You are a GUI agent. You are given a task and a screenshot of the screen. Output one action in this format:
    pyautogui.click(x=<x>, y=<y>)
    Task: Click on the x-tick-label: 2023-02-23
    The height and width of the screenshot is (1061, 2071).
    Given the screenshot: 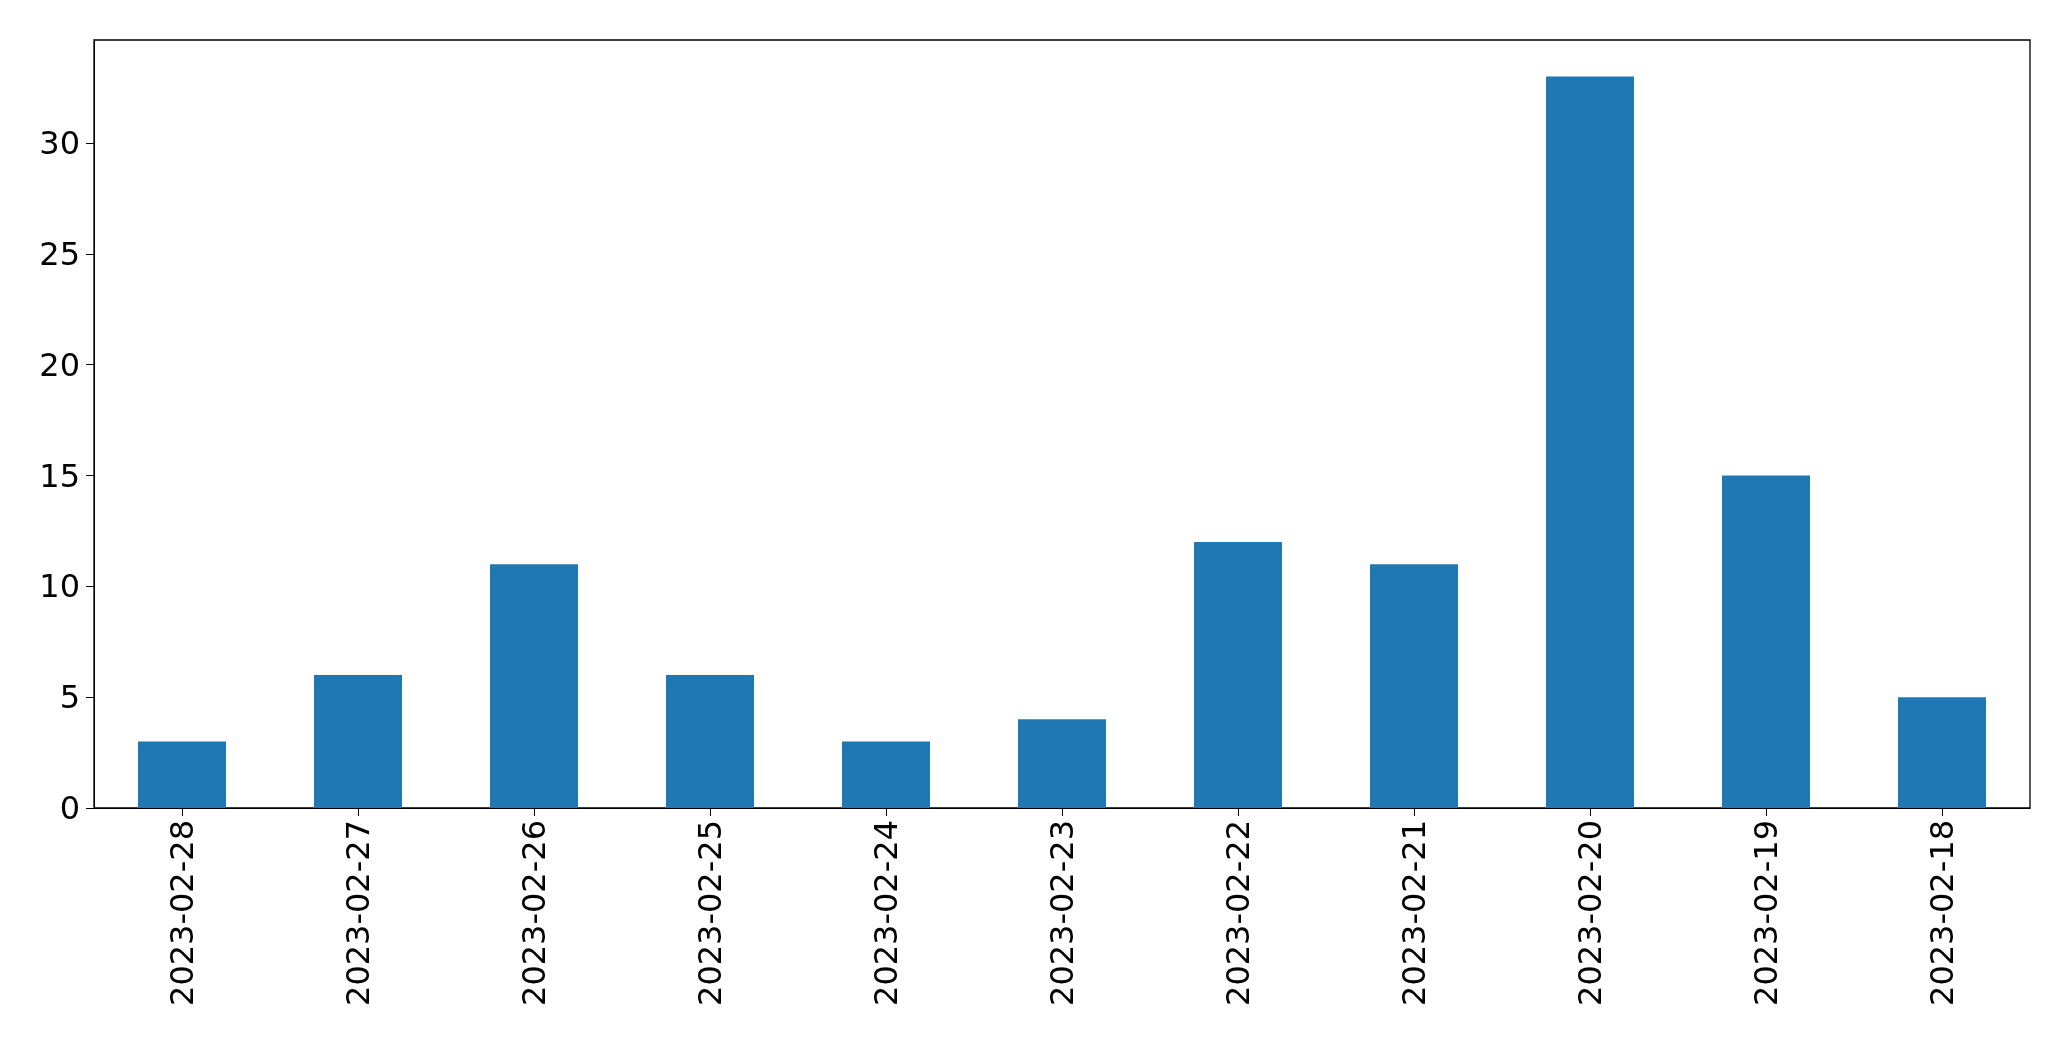 What is the action you would take?
    pyautogui.click(x=1062, y=913)
    